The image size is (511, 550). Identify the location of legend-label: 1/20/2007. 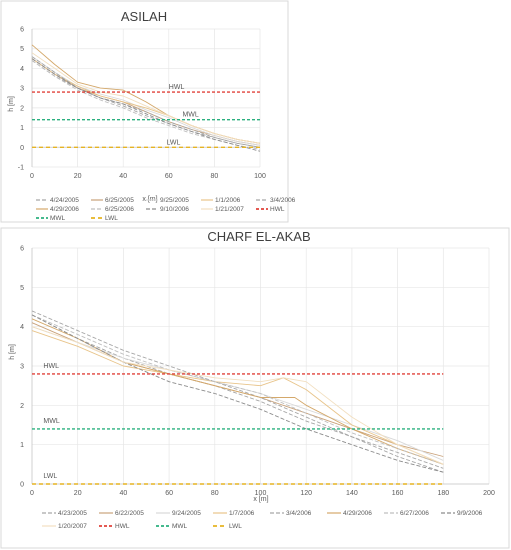
(72, 526).